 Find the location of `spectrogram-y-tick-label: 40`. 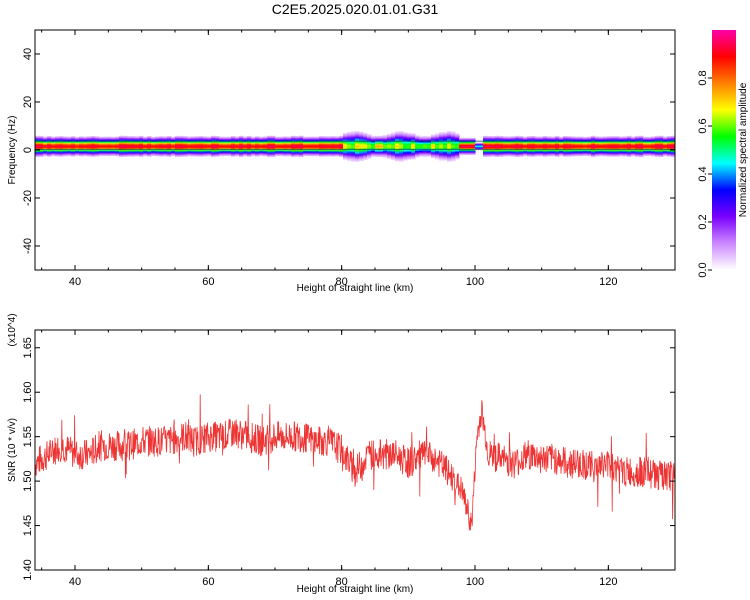

spectrogram-y-tick-label: 40 is located at coordinates (28, 54).